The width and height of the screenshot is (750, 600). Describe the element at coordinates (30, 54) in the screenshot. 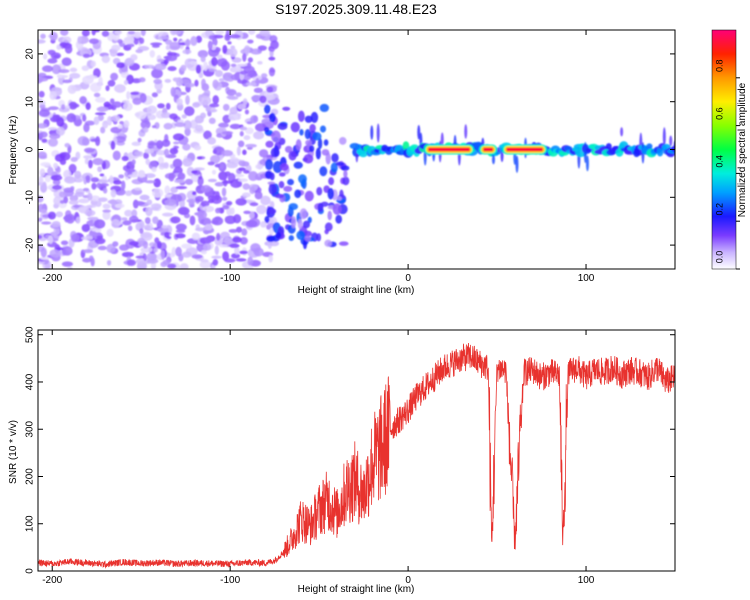

I see `y-tick-label: 20` at that location.